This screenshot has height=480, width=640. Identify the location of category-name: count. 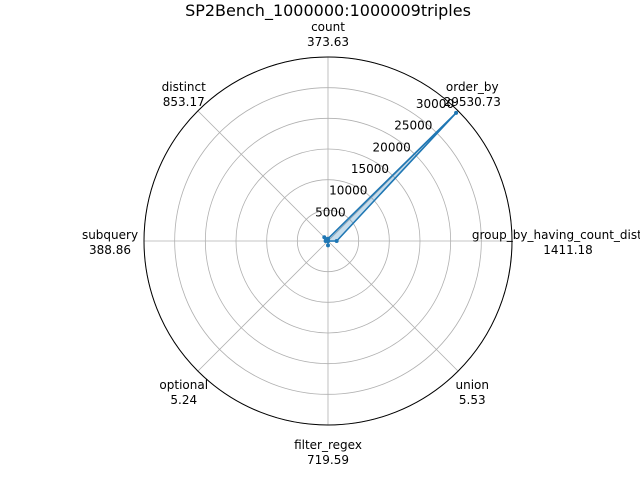
(328, 27).